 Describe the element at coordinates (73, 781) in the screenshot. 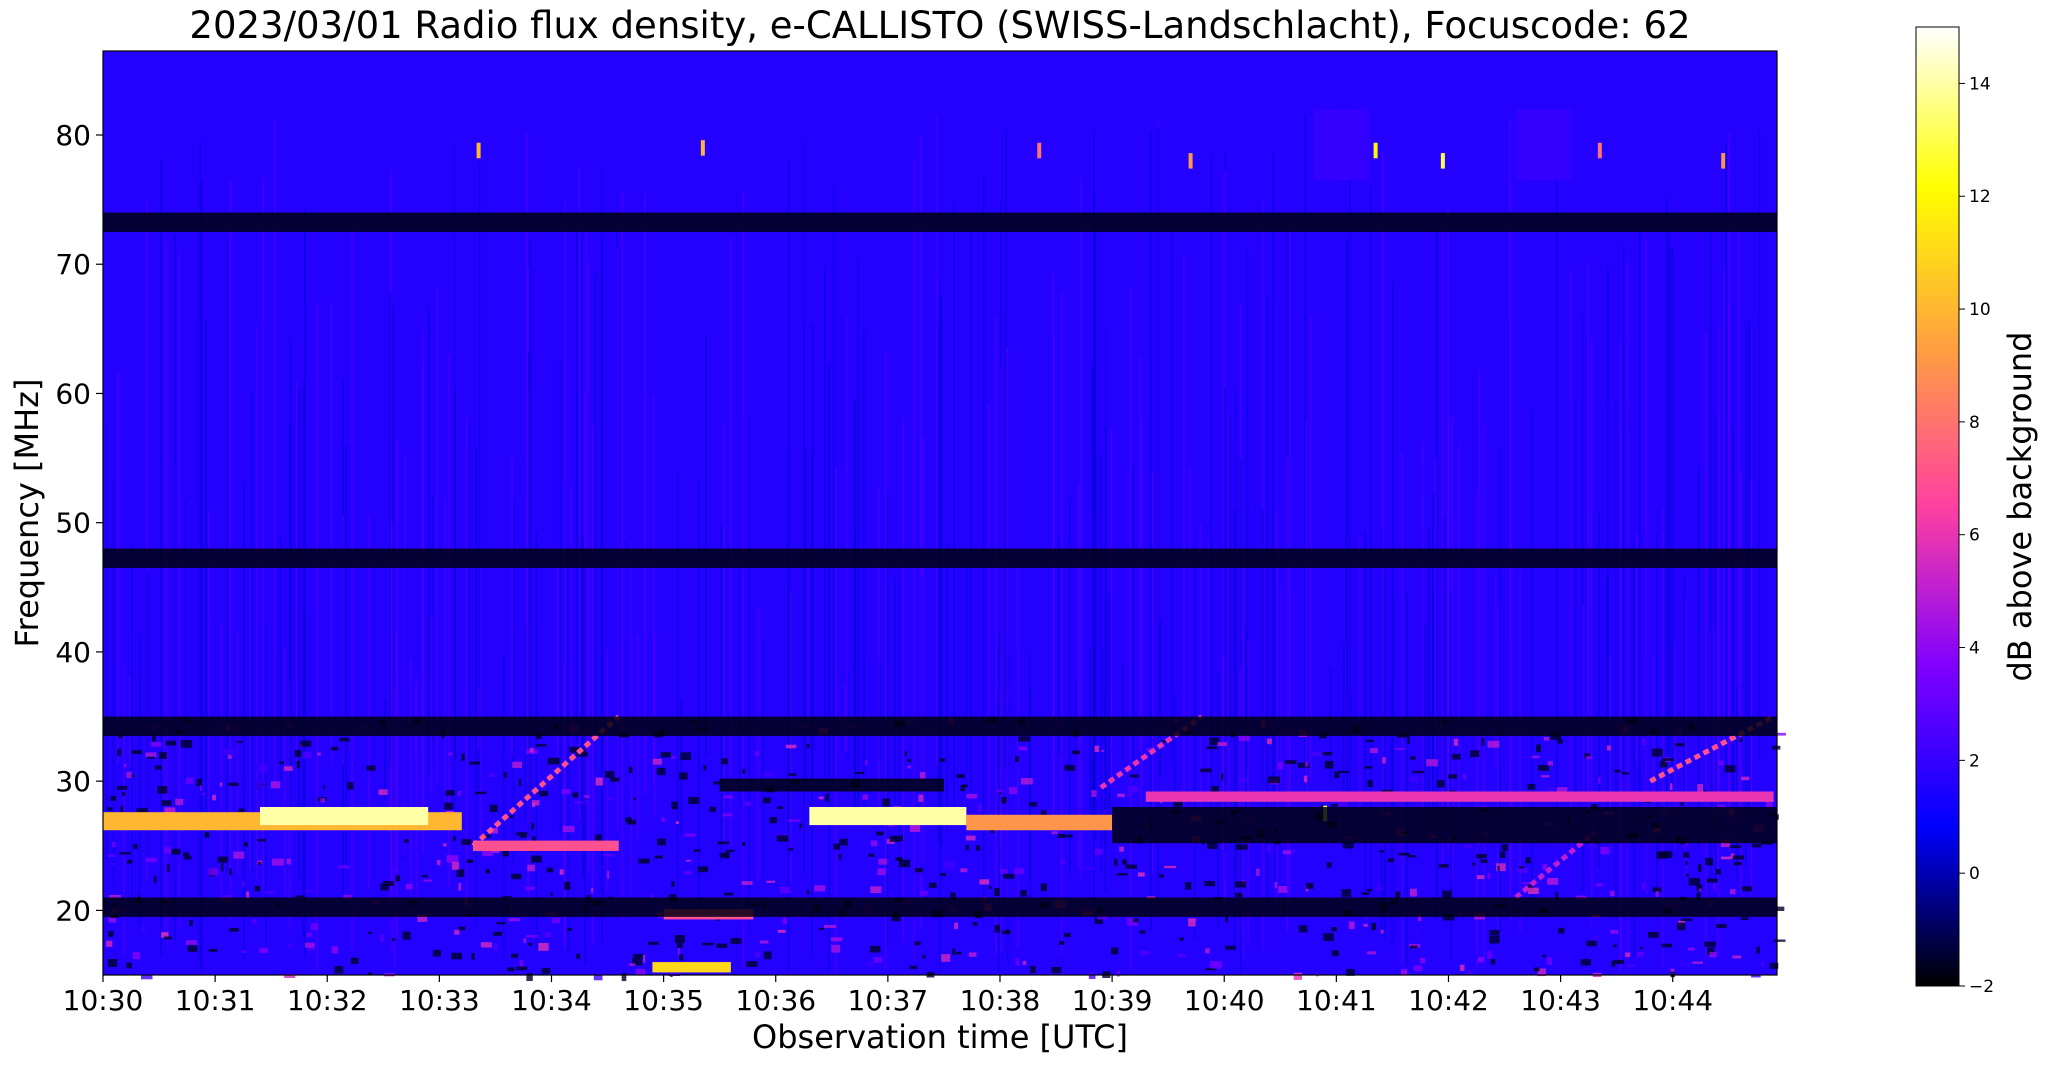

I see `y-tick-label: 30` at that location.